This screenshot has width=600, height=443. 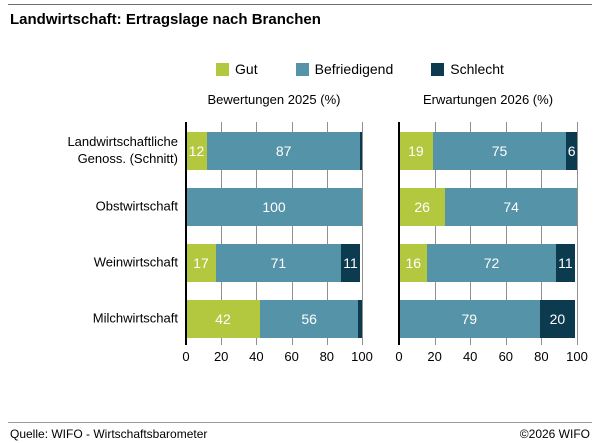 What do you see at coordinates (557, 319) in the screenshot?
I see `bar-segment-schlecht: 20` at bounding box center [557, 319].